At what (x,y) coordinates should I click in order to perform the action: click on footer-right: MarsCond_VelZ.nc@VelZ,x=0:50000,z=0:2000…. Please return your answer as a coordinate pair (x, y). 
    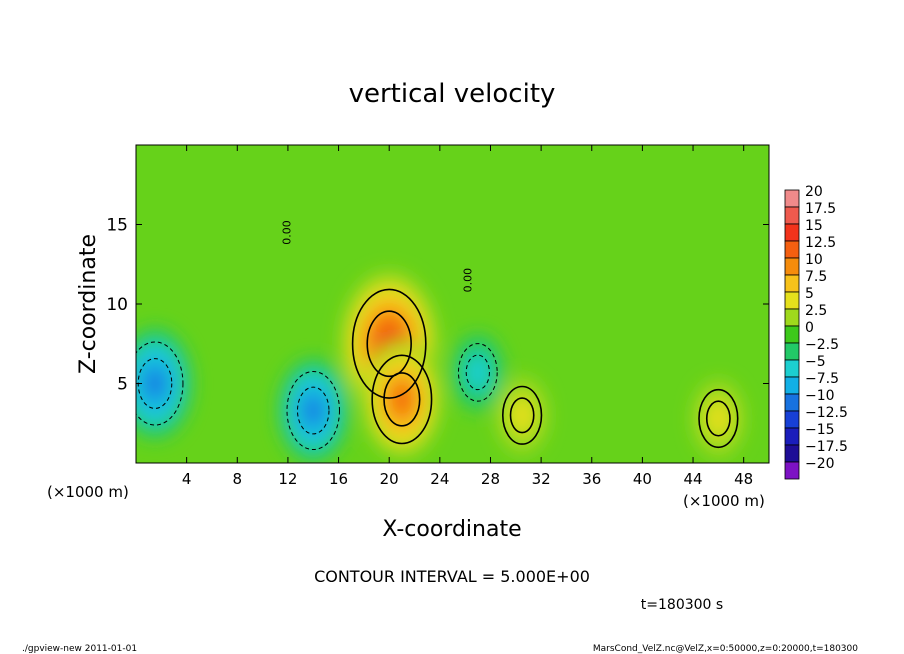
    Looking at the image, I should click on (725, 649).